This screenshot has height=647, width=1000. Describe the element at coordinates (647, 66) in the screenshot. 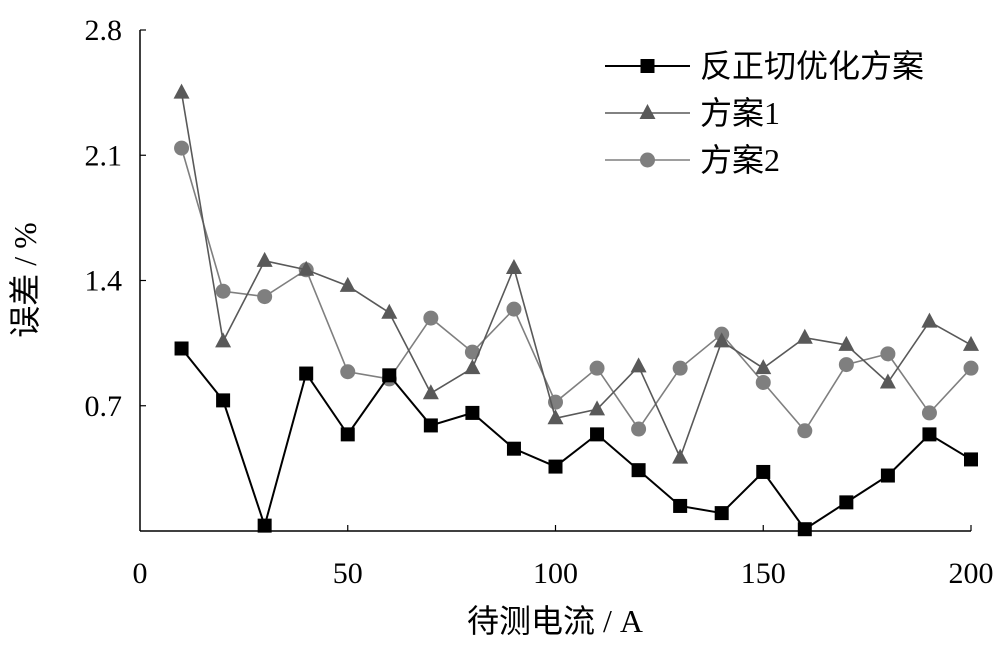

I see `legend-marker-square` at that location.